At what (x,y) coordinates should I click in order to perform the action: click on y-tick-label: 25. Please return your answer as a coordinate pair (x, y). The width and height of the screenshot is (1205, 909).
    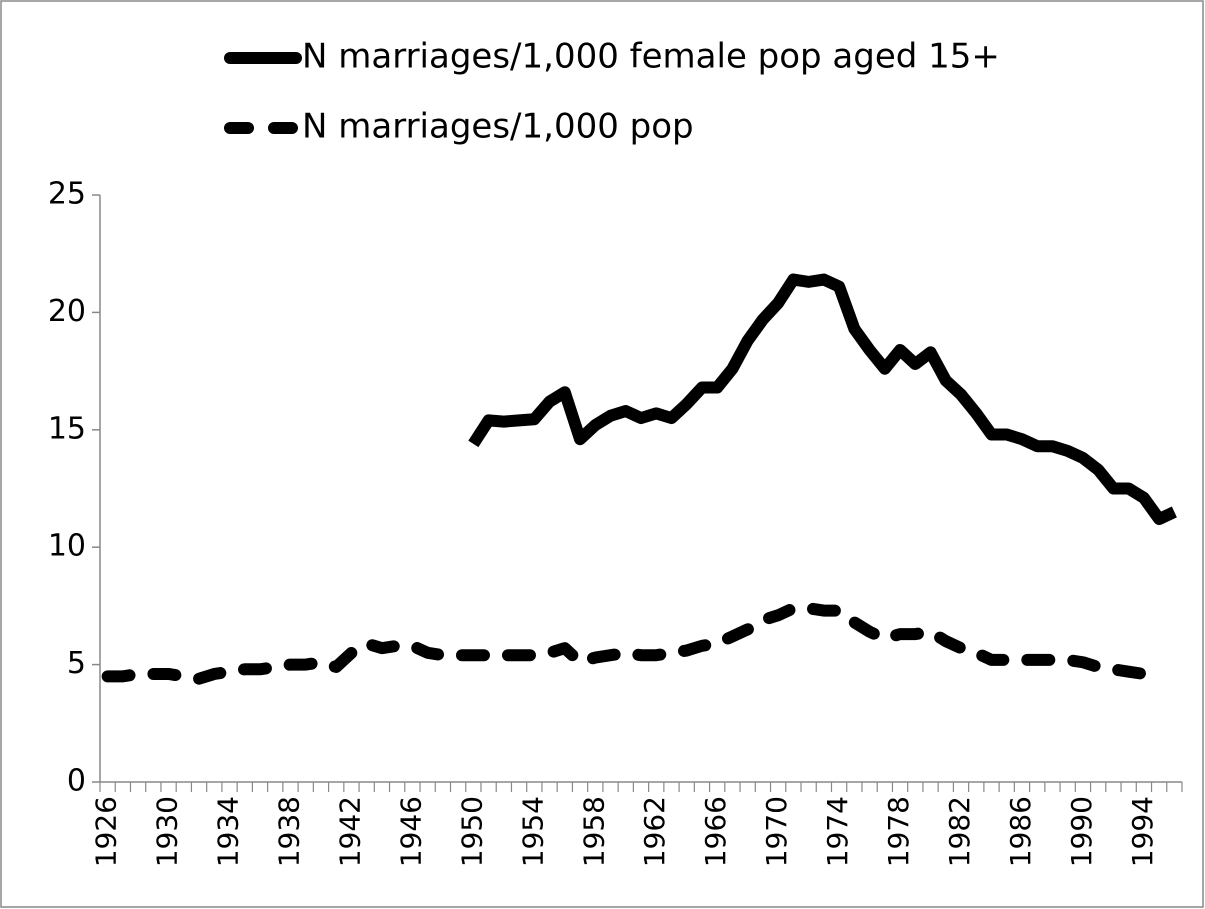
    Looking at the image, I should click on (67, 194).